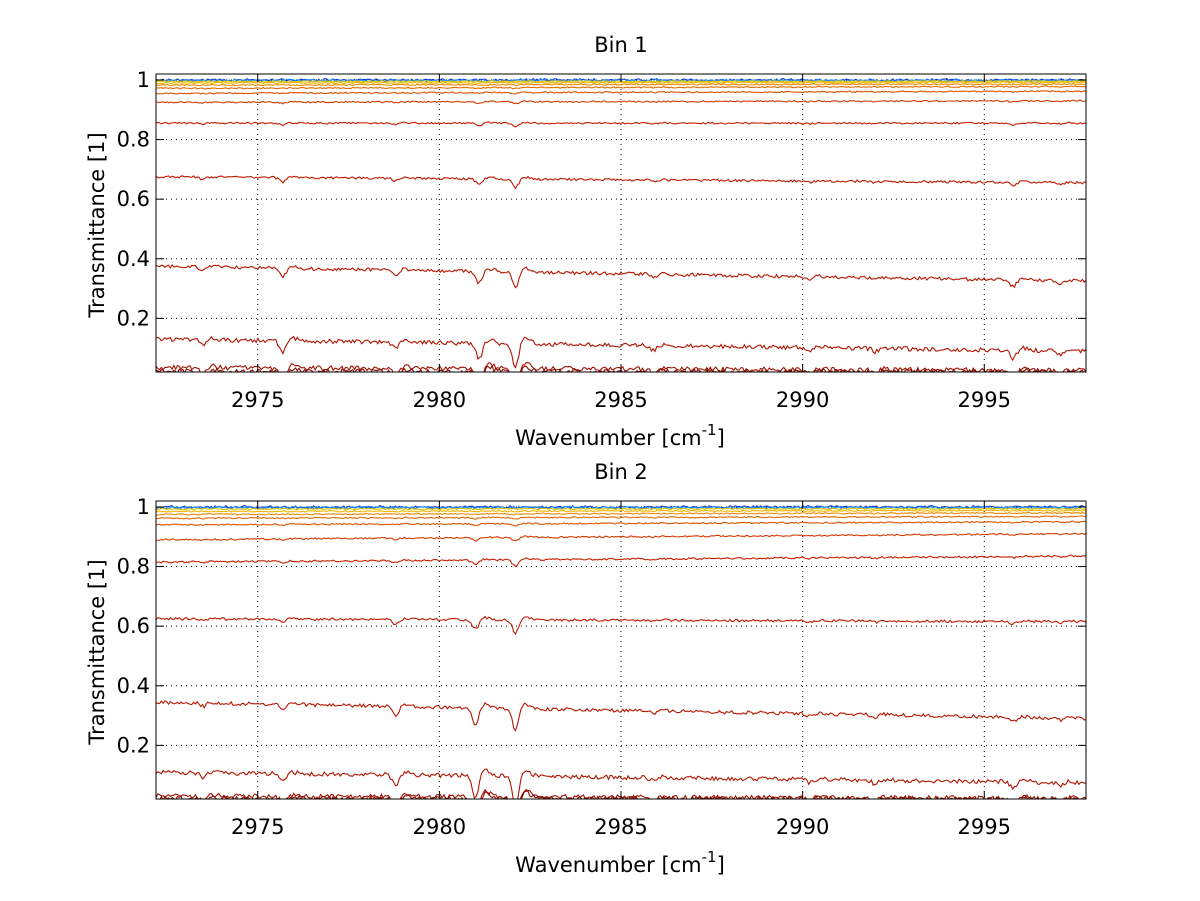  Describe the element at coordinates (621, 45) in the screenshot. I see `chart-title: Bin 1` at that location.